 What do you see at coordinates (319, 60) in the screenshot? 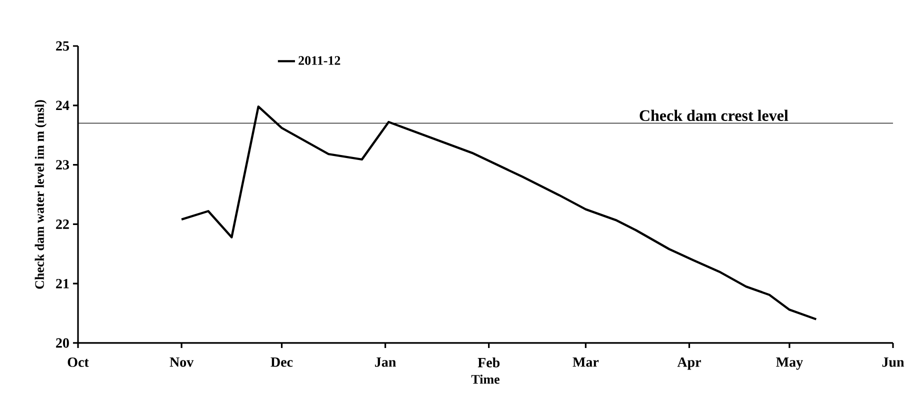
I see `legend-label: 2011-12` at bounding box center [319, 60].